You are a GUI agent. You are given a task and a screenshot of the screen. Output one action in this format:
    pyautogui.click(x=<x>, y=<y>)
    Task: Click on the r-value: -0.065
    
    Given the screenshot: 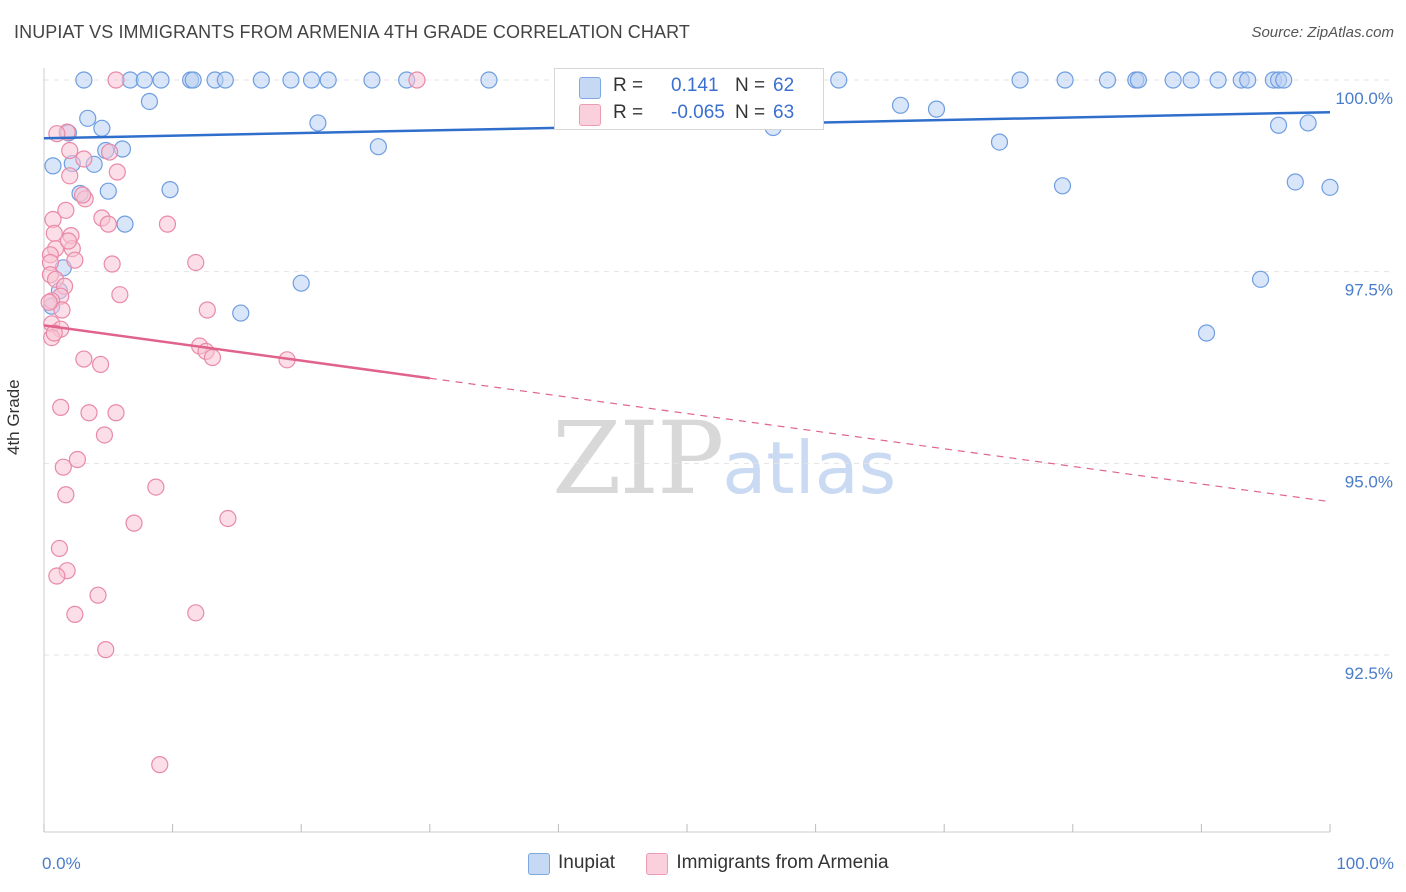 What is the action you would take?
    pyautogui.click(x=698, y=112)
    